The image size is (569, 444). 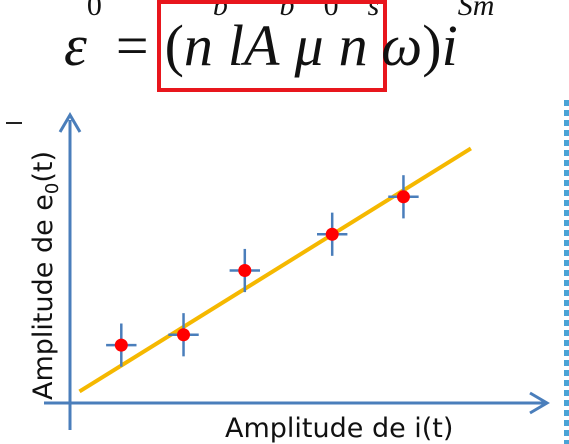 I want to click on eq-equals: =, so click(x=132, y=45).